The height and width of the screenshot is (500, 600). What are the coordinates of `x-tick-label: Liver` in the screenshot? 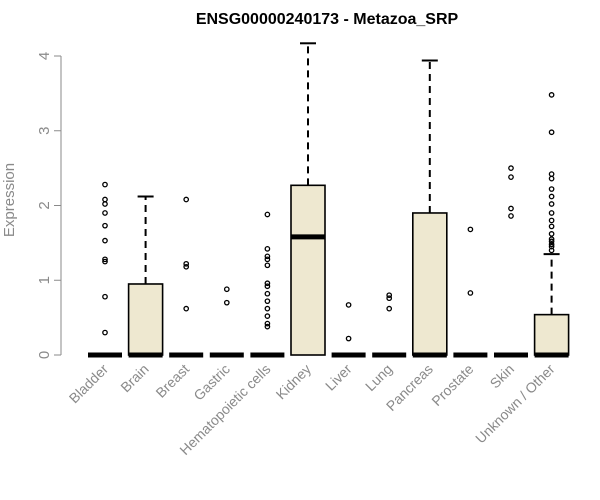 It's located at (338, 377).